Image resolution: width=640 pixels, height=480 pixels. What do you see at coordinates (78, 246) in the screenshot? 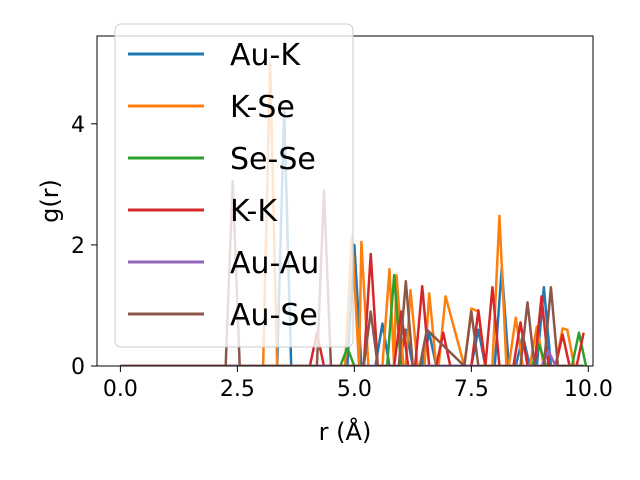
I see `y-tick-label: 2` at bounding box center [78, 246].